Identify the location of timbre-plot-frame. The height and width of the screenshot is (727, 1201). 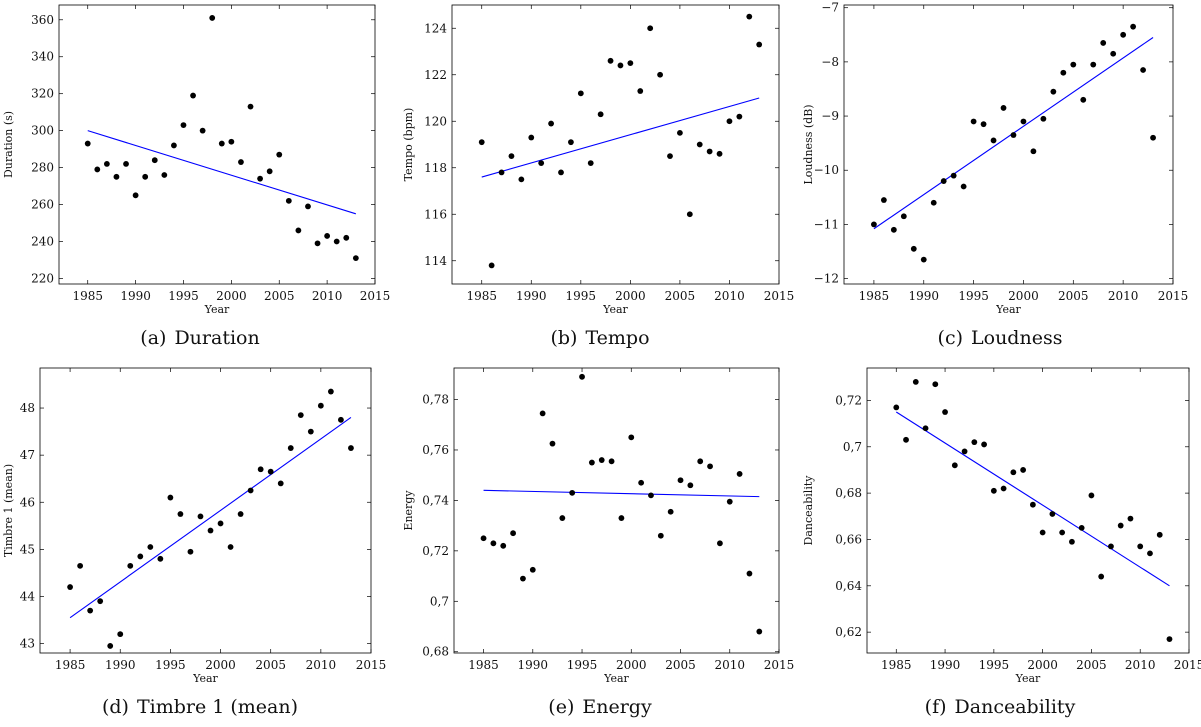
(205, 510).